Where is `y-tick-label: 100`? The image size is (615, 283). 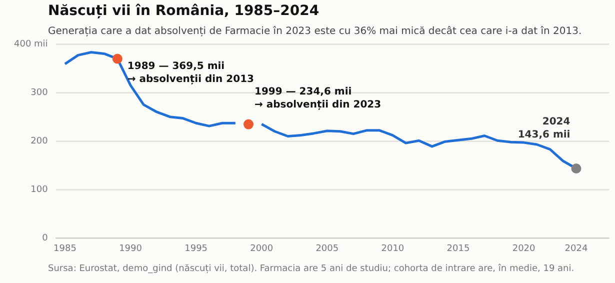 y-tick-label: 100 is located at coordinates (39, 189).